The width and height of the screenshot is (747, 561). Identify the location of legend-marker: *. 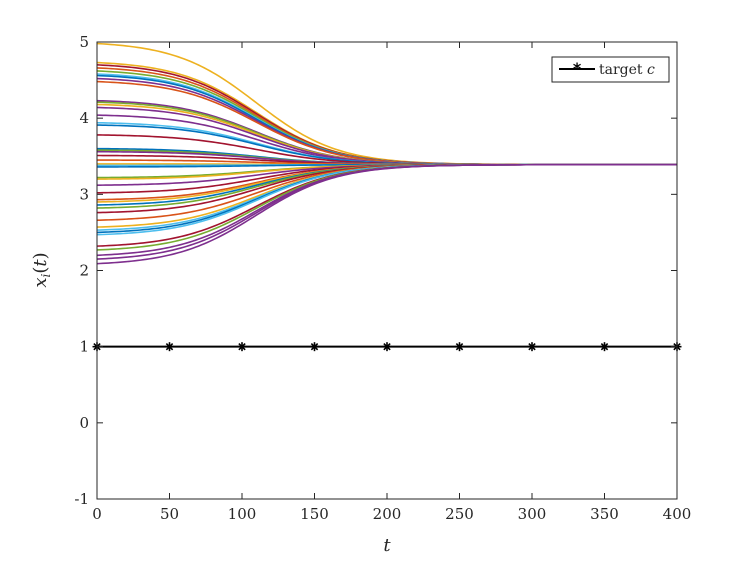
(577, 68).